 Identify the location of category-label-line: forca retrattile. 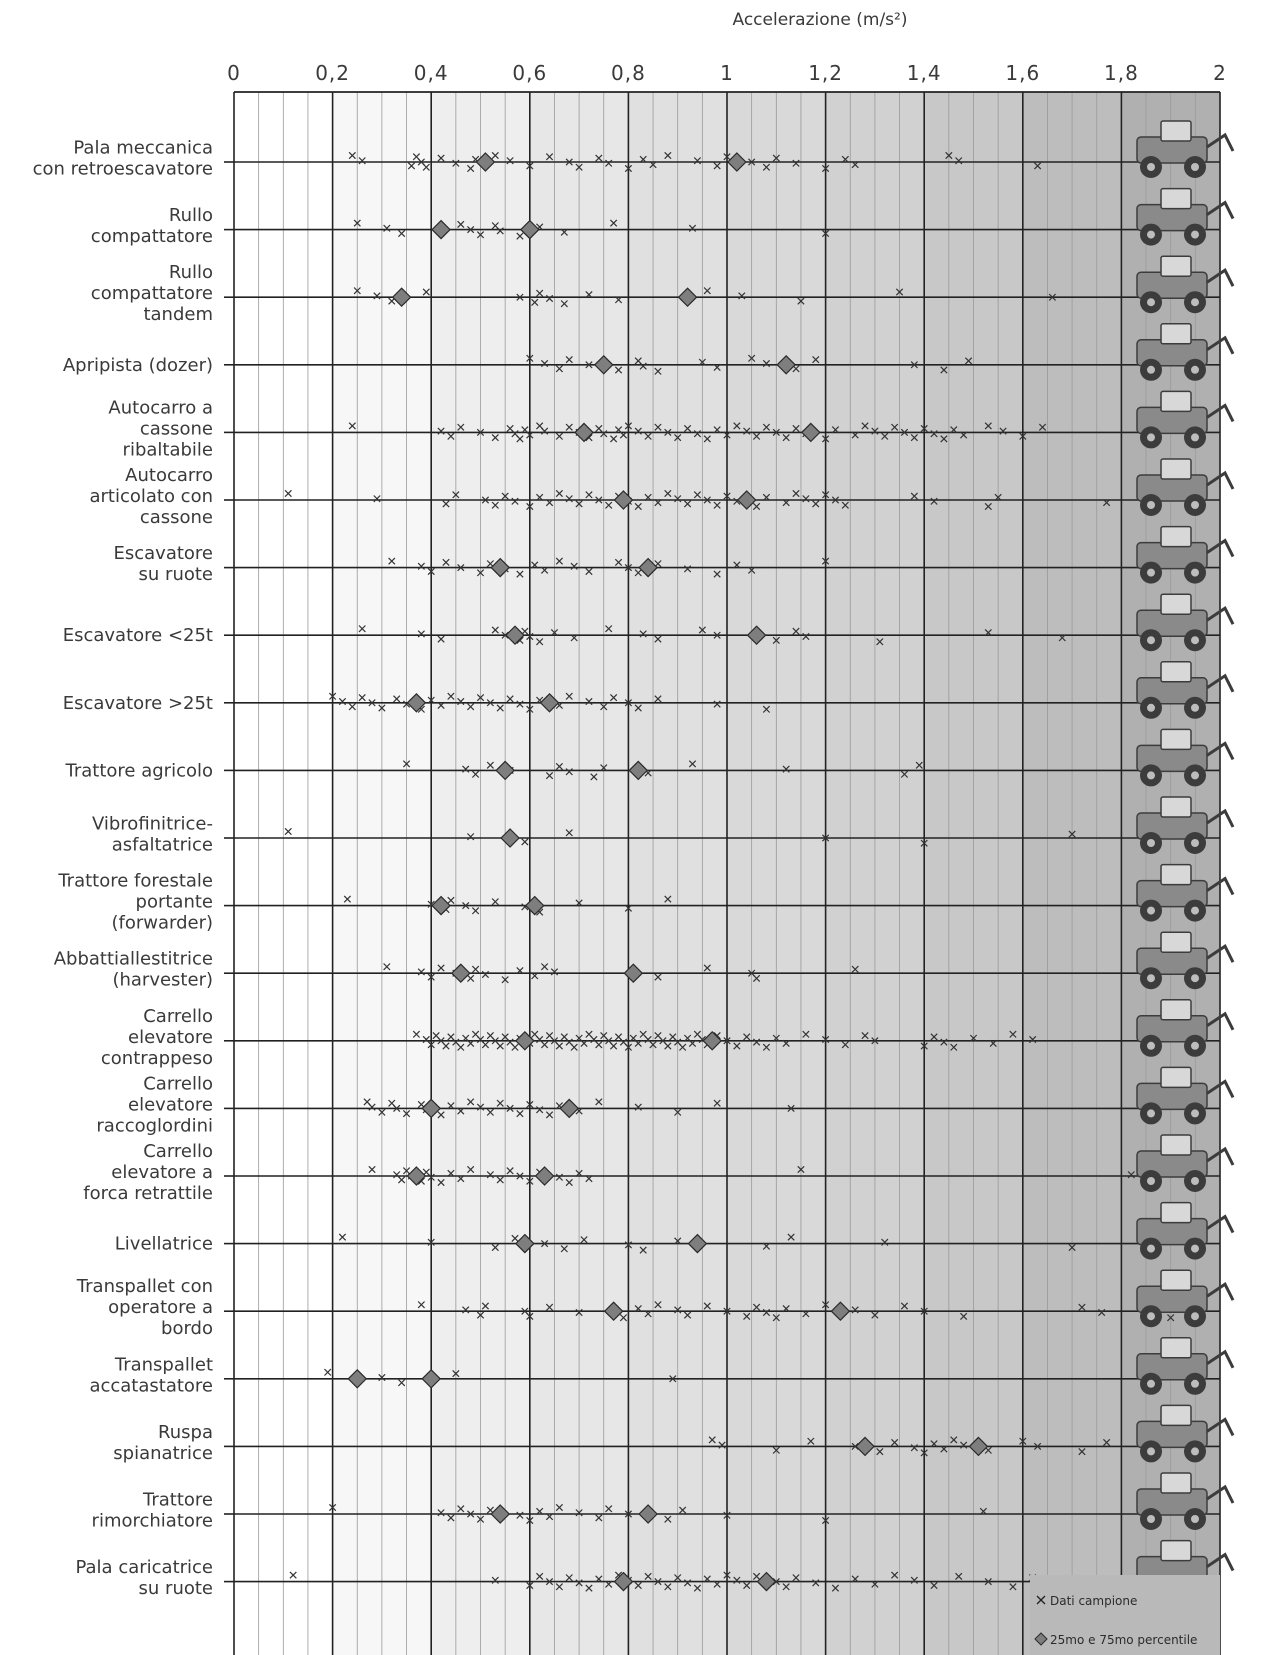
(148, 1193).